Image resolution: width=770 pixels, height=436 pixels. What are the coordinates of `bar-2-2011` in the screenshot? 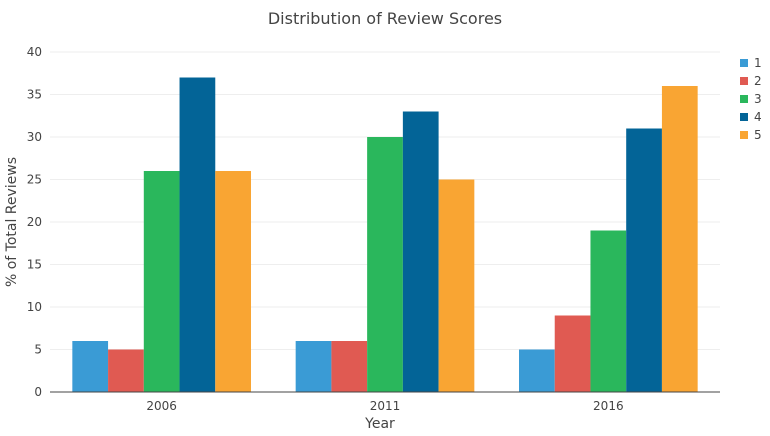 It's located at (349, 366).